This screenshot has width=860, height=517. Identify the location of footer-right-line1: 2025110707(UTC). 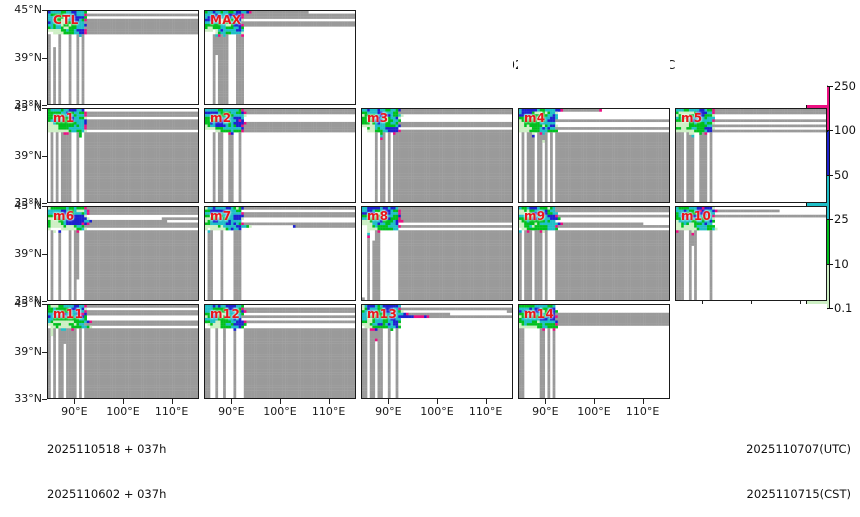
(798, 449).